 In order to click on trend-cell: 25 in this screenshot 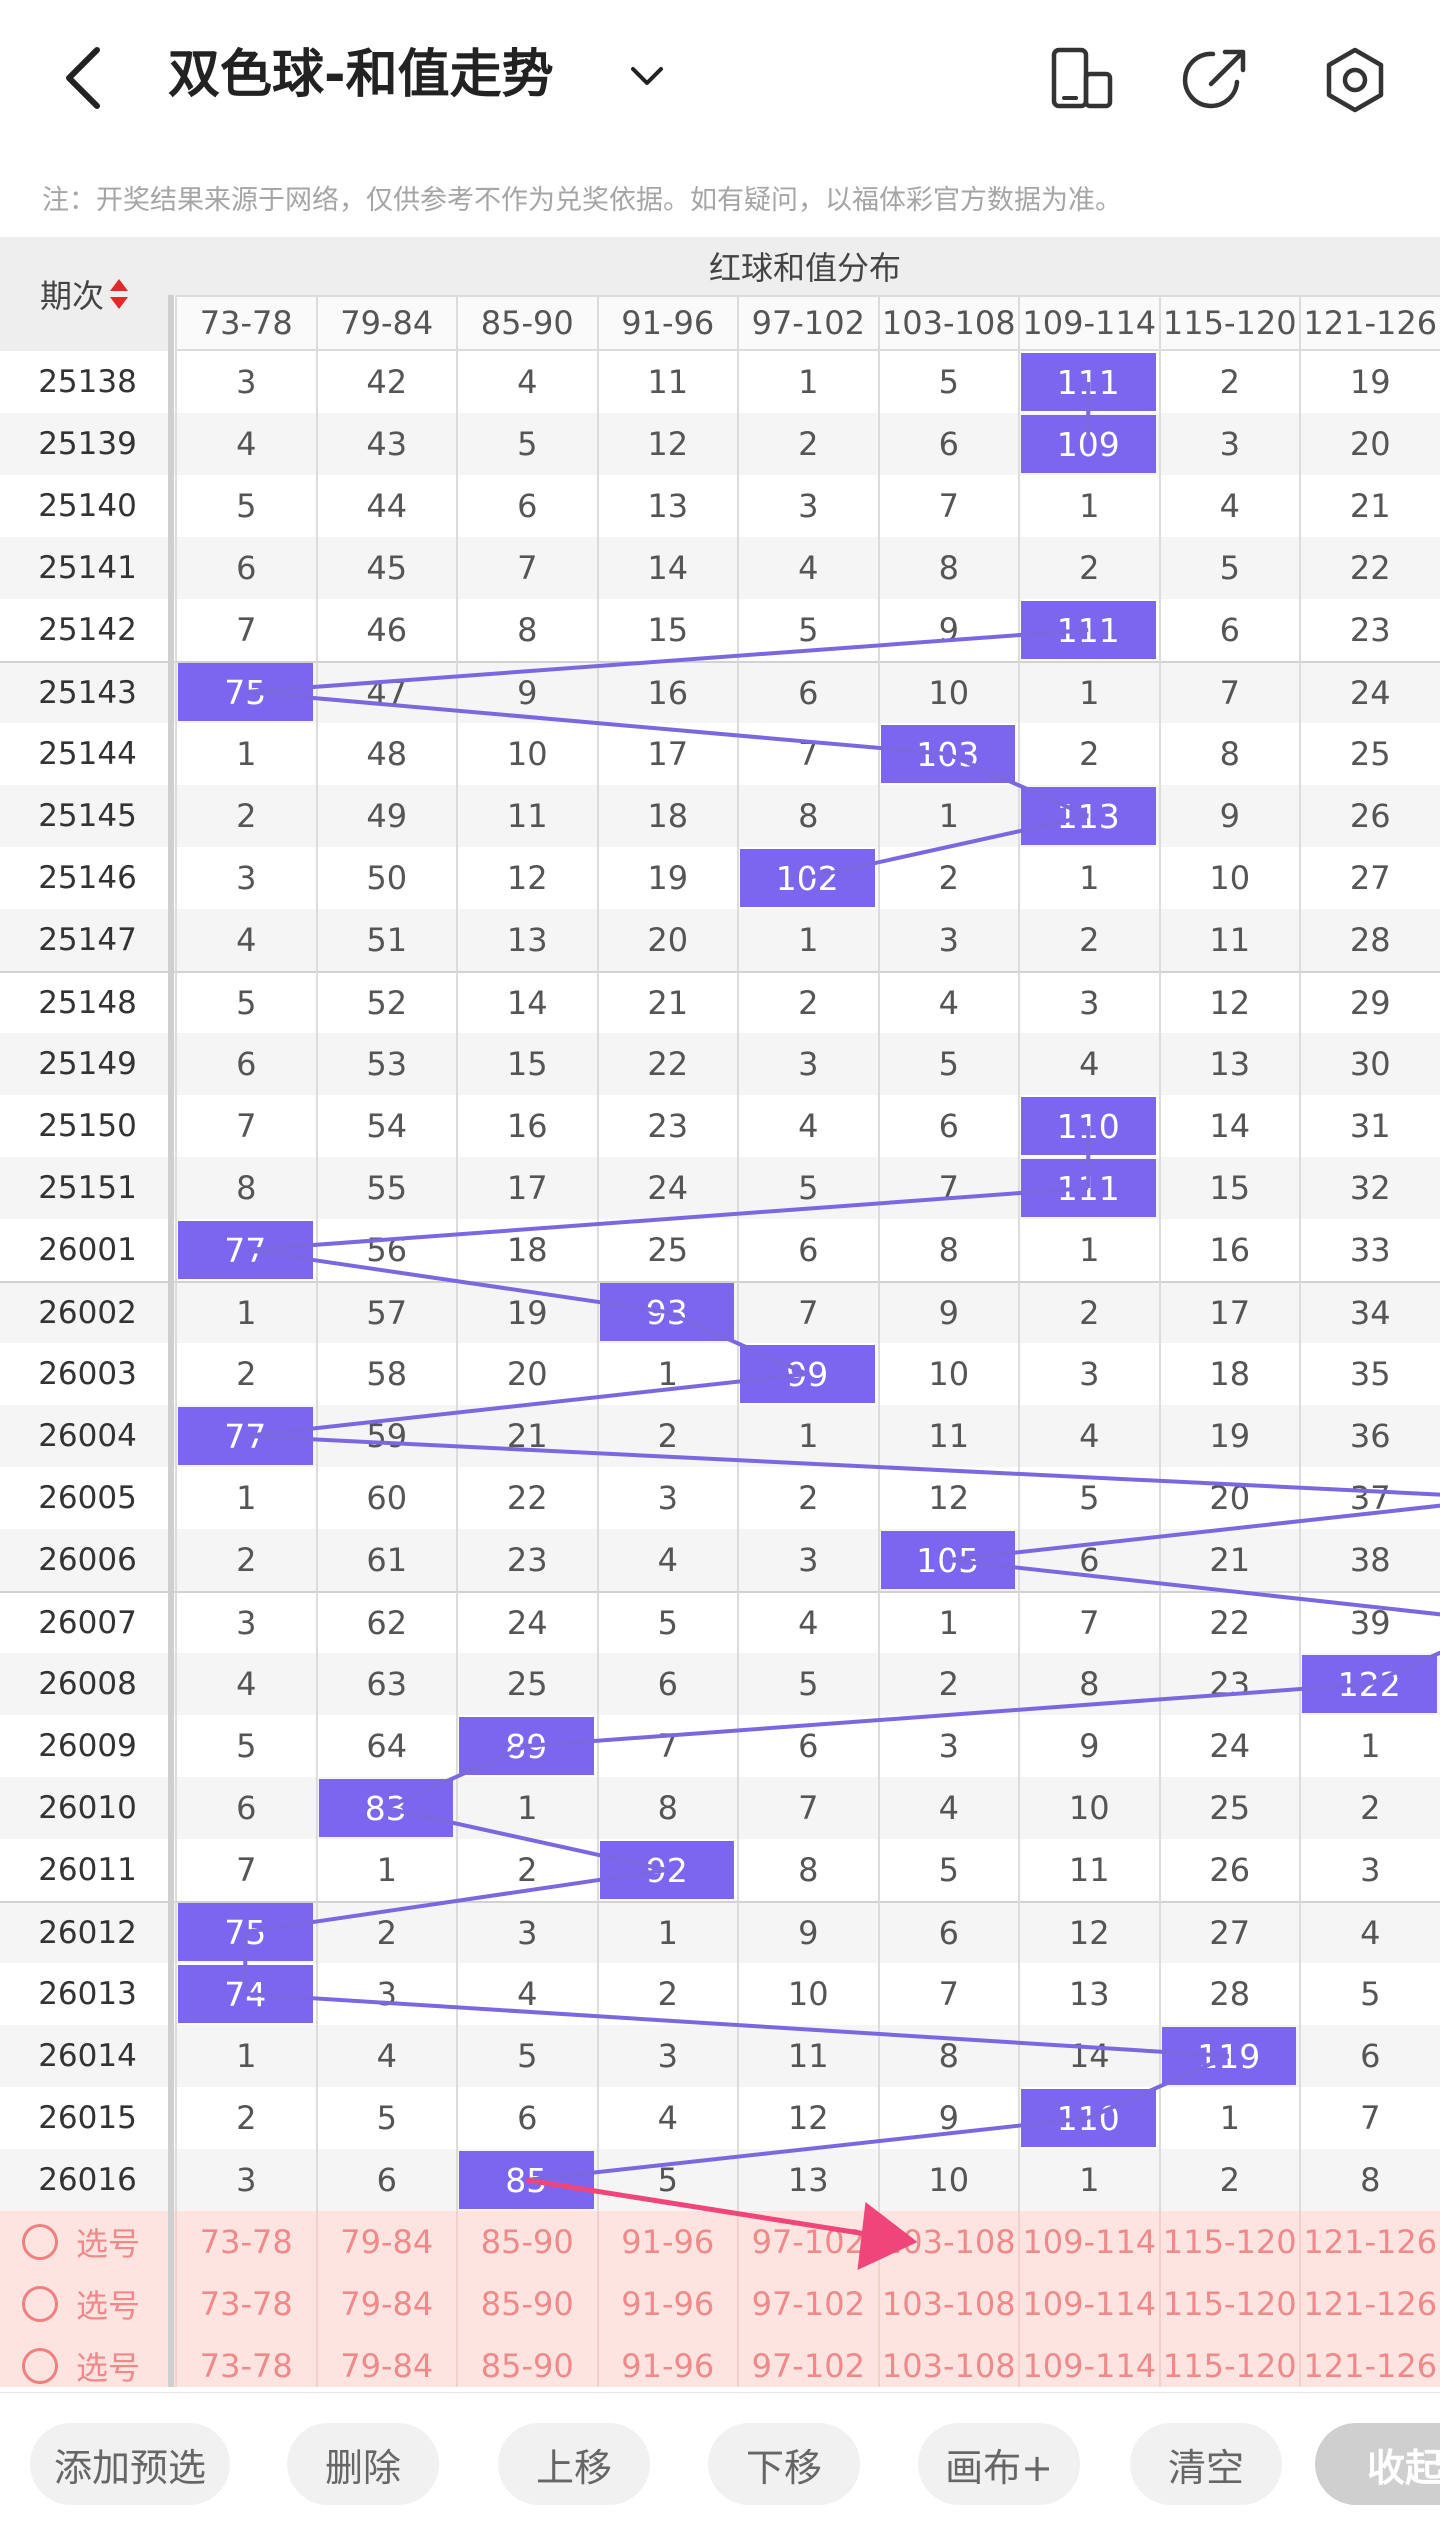, I will do `click(666, 1250)`.